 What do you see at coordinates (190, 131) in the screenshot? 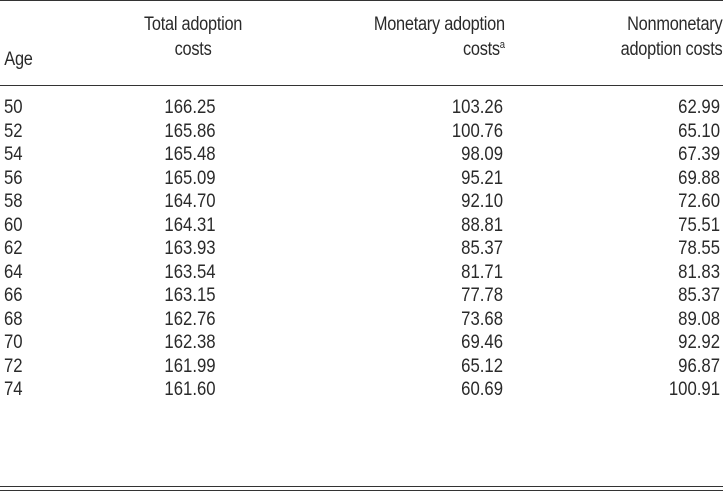
I see `cell-total-adoption-costs: 165.86` at bounding box center [190, 131].